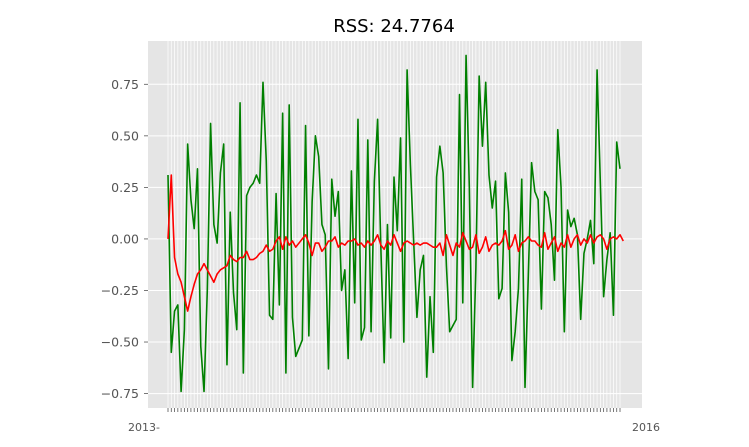 This screenshot has height=447, width=749. What do you see at coordinates (125, 135) in the screenshot?
I see `y-tick-label: 0.50` at bounding box center [125, 135].